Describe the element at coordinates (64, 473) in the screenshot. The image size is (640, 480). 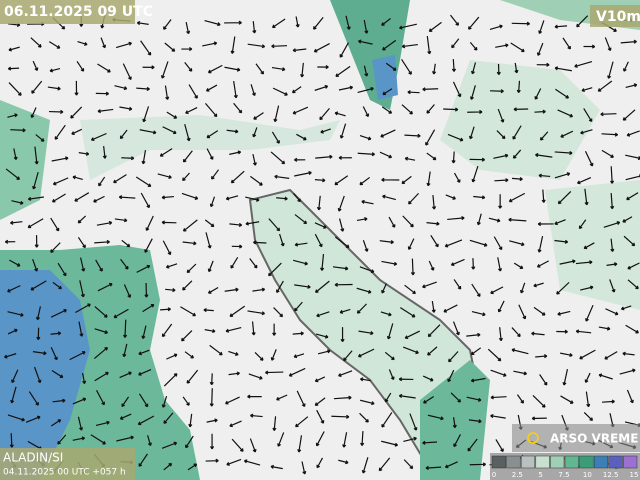
I see `run-time: 04.11.2025 00 UTC +057 h` at that location.